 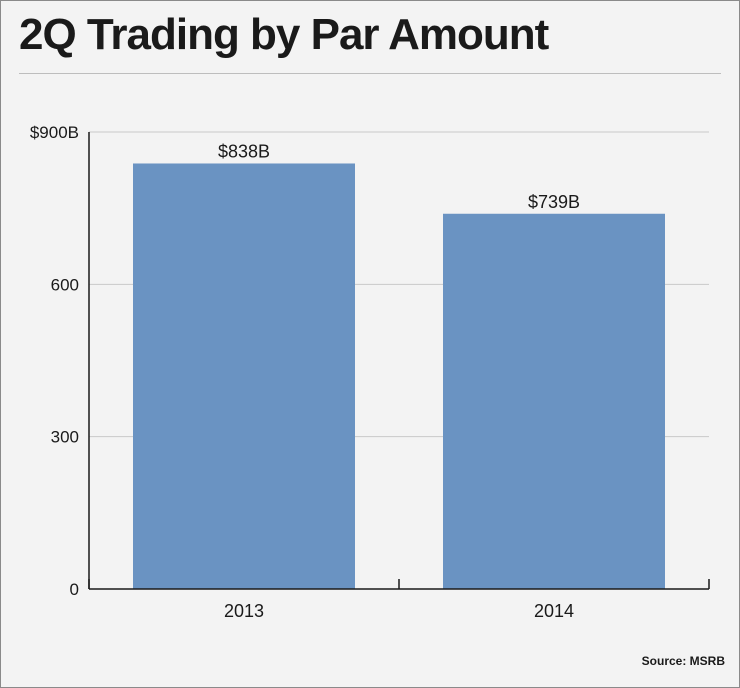 I want to click on source-note: Source: MSRB, so click(x=683, y=661).